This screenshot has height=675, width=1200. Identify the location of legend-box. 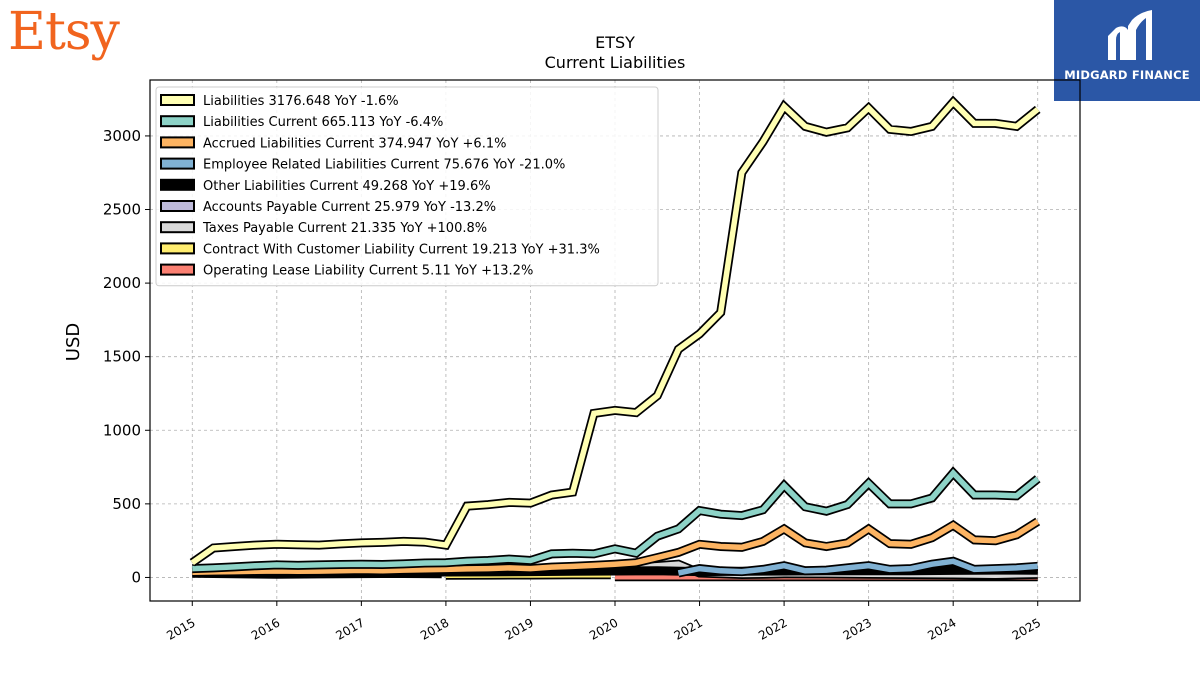
(407, 186).